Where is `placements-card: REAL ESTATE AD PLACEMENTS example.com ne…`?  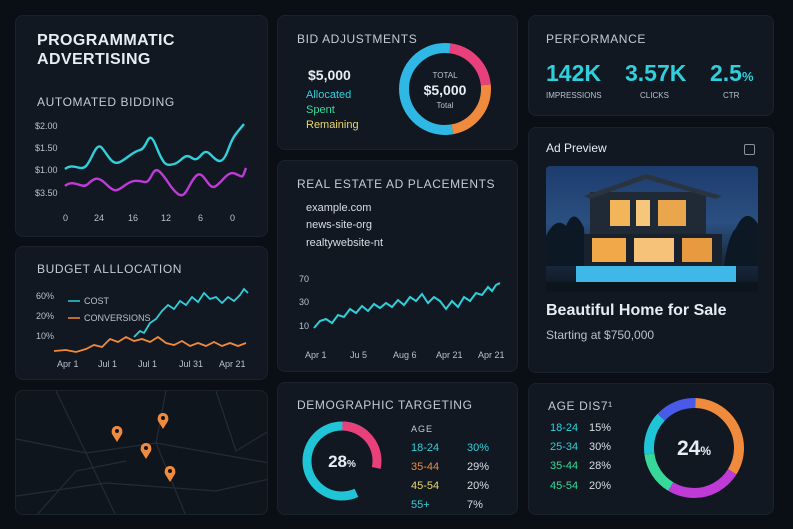
placements-card: REAL ESTATE AD PLACEMENTS example.com ne… is located at coordinates (397, 266).